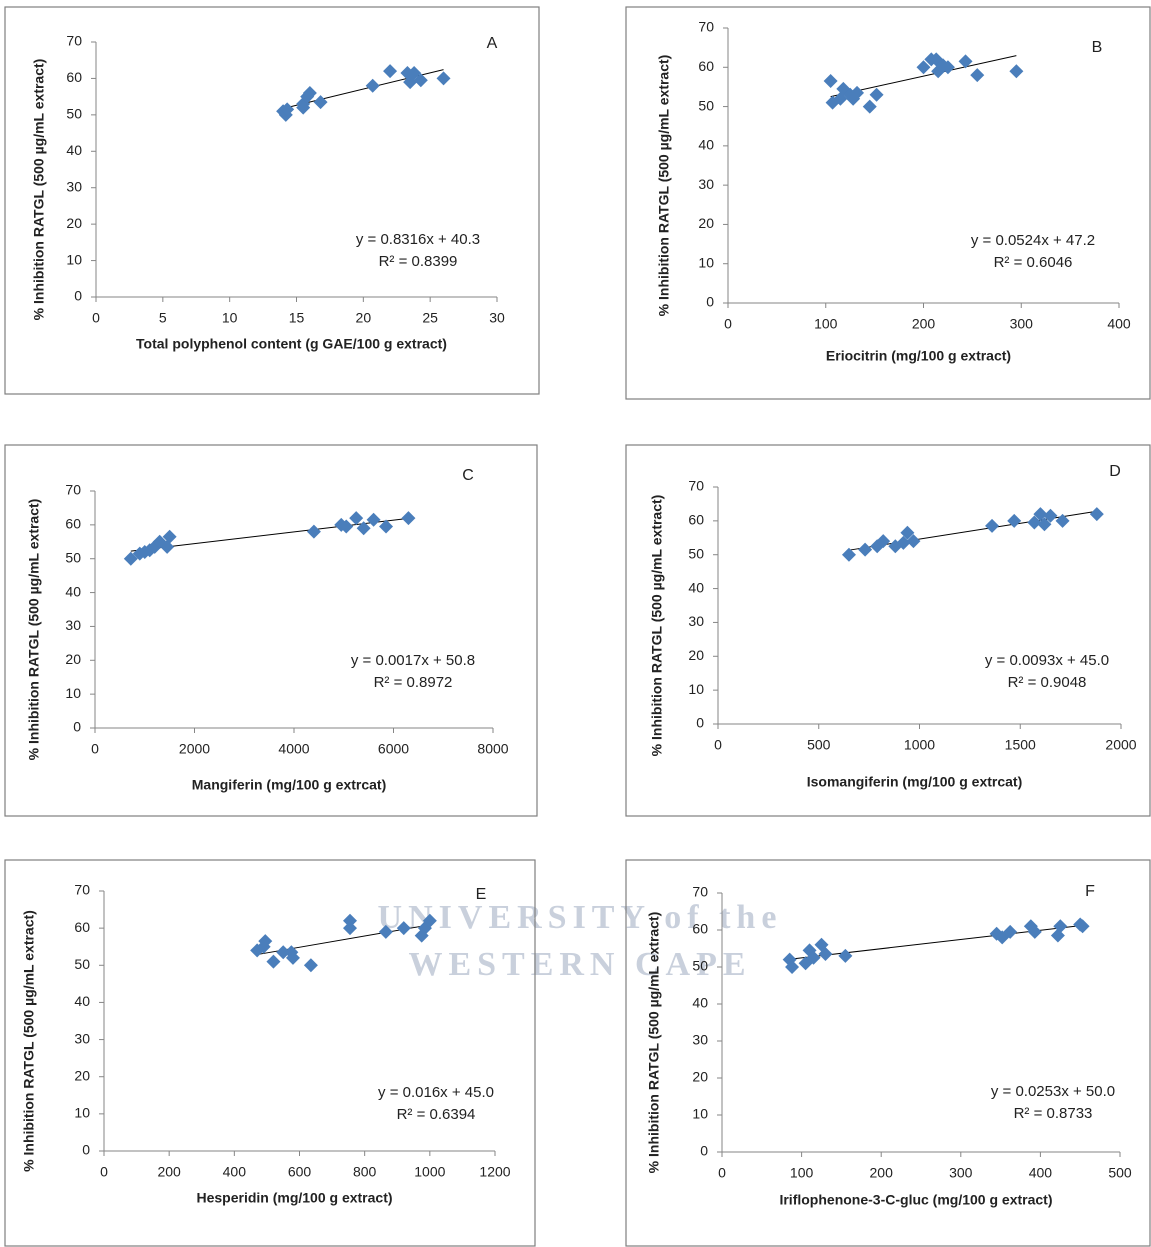  What do you see at coordinates (492, 43) in the screenshot?
I see `panel-label: A` at bounding box center [492, 43].